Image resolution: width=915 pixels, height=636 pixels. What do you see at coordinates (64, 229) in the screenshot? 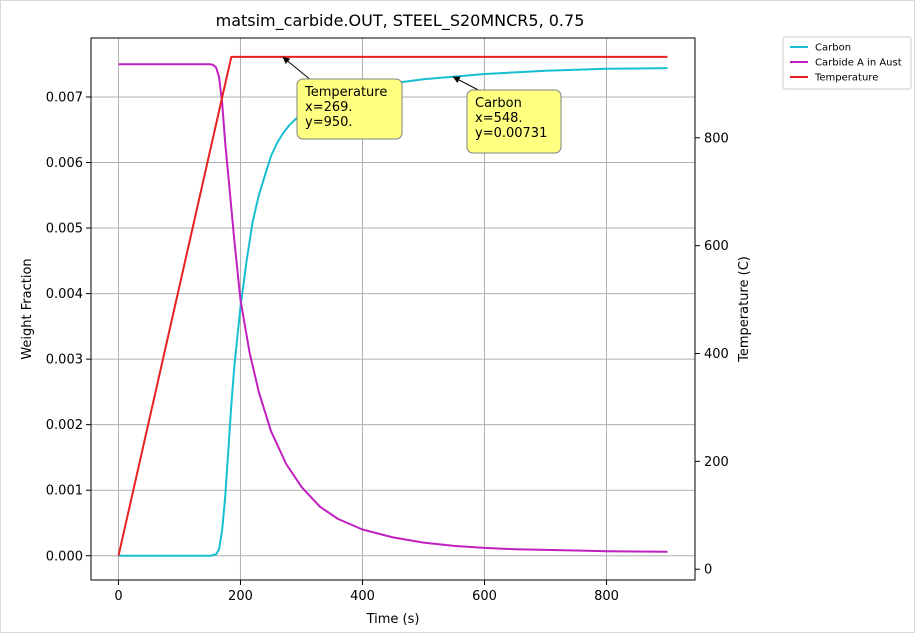
I see `y-tick-label: 0.005` at bounding box center [64, 229].